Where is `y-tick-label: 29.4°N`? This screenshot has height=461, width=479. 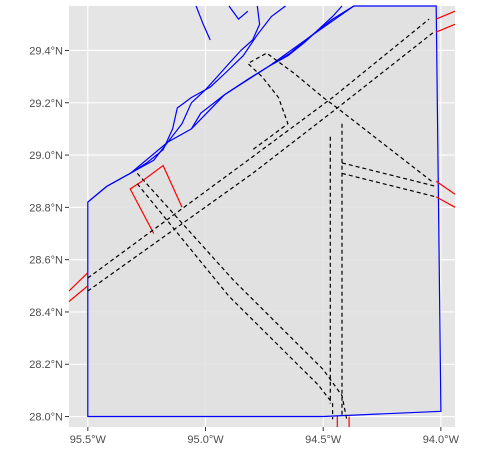
y-tick-label: 29.4°N is located at coordinates (46, 51).